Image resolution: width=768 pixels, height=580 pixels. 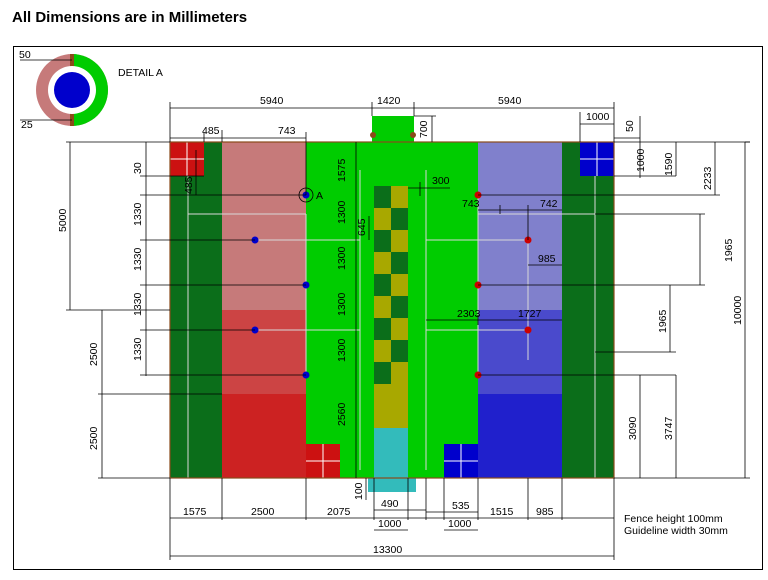 I want to click on dimension-label: 3747, so click(x=669, y=428).